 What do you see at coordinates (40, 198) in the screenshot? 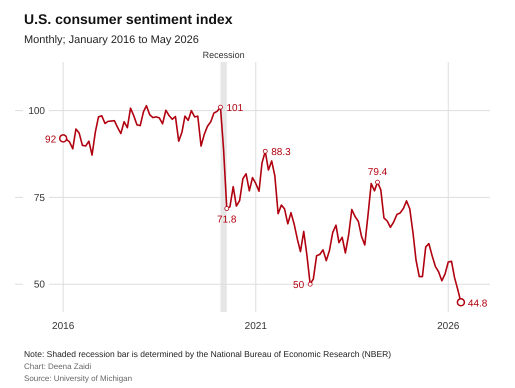
I see `y-tick-label: 75` at bounding box center [40, 198].